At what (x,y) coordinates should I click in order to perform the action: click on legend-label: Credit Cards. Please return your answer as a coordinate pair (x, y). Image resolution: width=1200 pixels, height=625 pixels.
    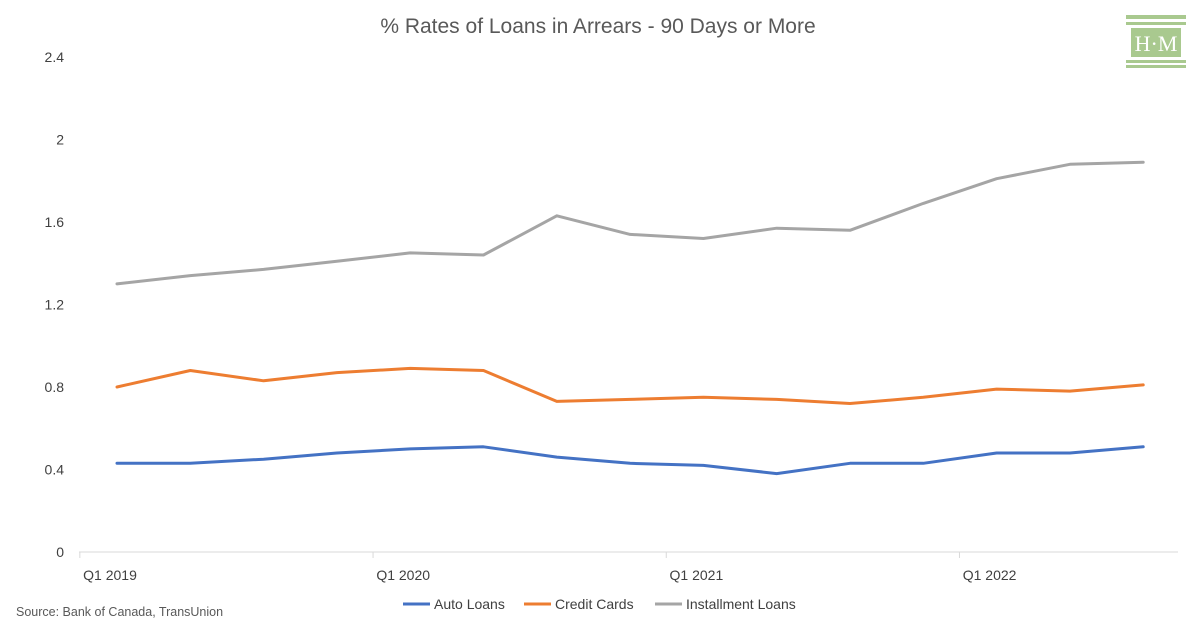
    Looking at the image, I should click on (594, 604).